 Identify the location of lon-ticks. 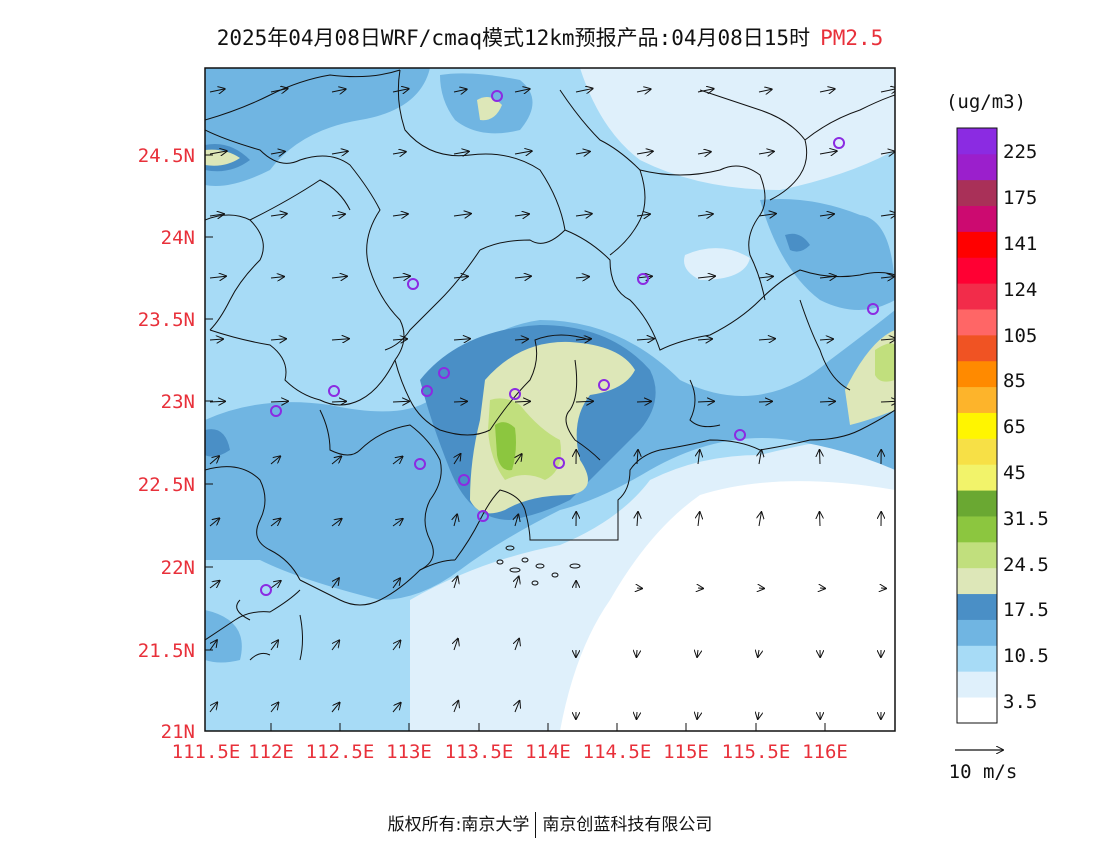
(548, 727).